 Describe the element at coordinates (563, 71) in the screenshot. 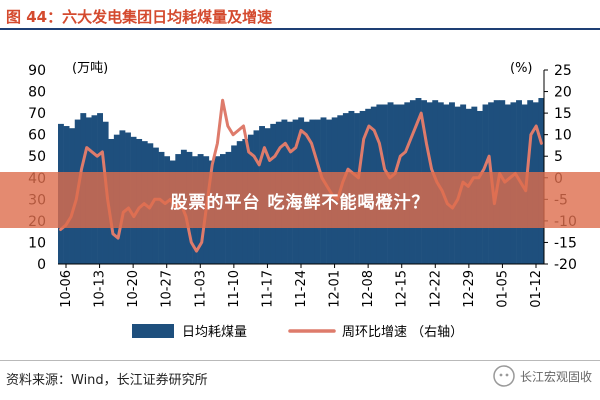

I see `right-tick-label: 25` at that location.